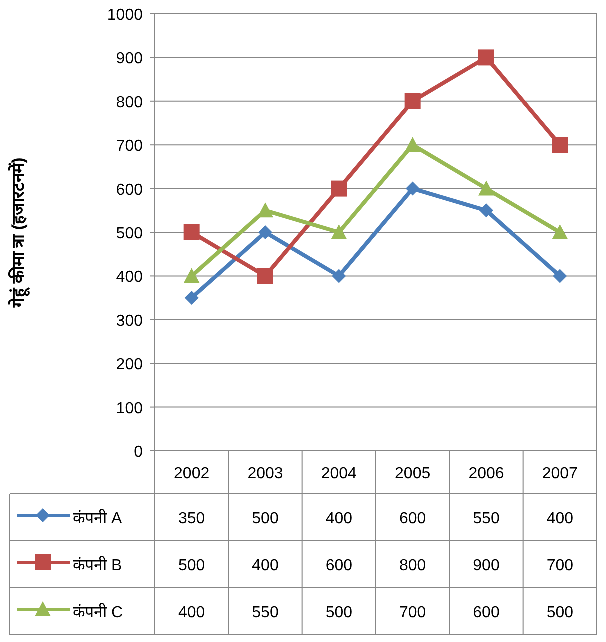  Describe the element at coordinates (339, 474) in the screenshot. I see `x-tick-label: 2004` at that location.